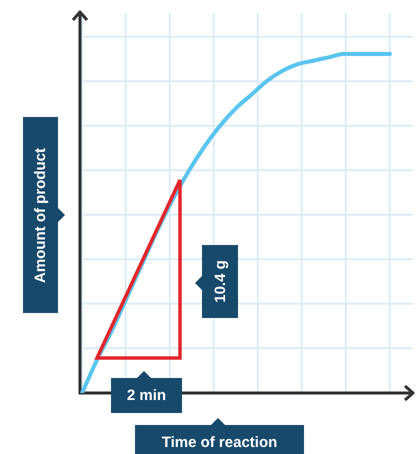  Describe the element at coordinates (146, 395) in the screenshot. I see `annotation: 2 min` at that location.